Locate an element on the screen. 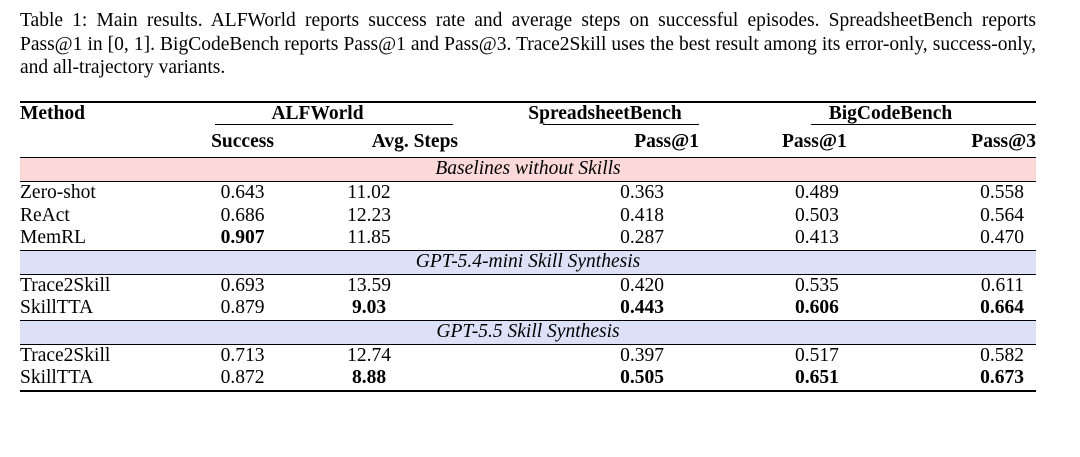  table-row: SkillTTA 0.872 8.88 0.505 0.651 0.673 is located at coordinates (528, 379).